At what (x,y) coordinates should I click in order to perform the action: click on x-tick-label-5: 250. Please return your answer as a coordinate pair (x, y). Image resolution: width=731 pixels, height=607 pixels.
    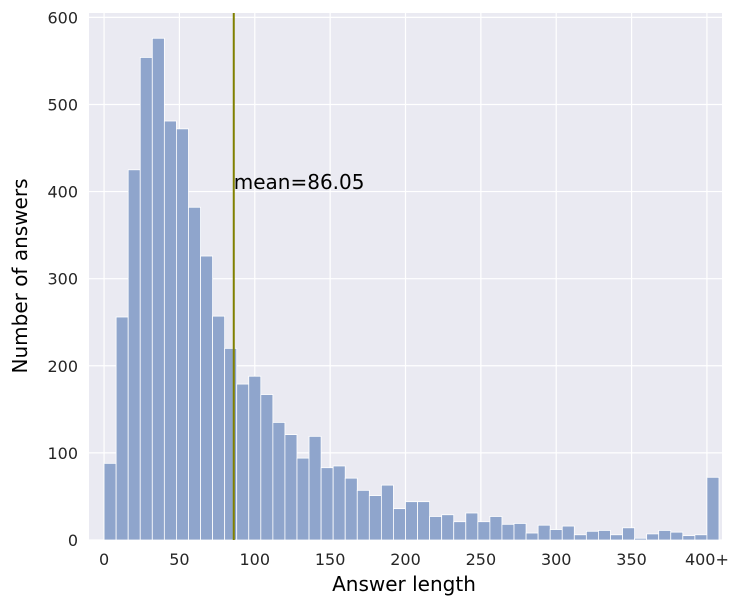
    Looking at the image, I should click on (481, 559).